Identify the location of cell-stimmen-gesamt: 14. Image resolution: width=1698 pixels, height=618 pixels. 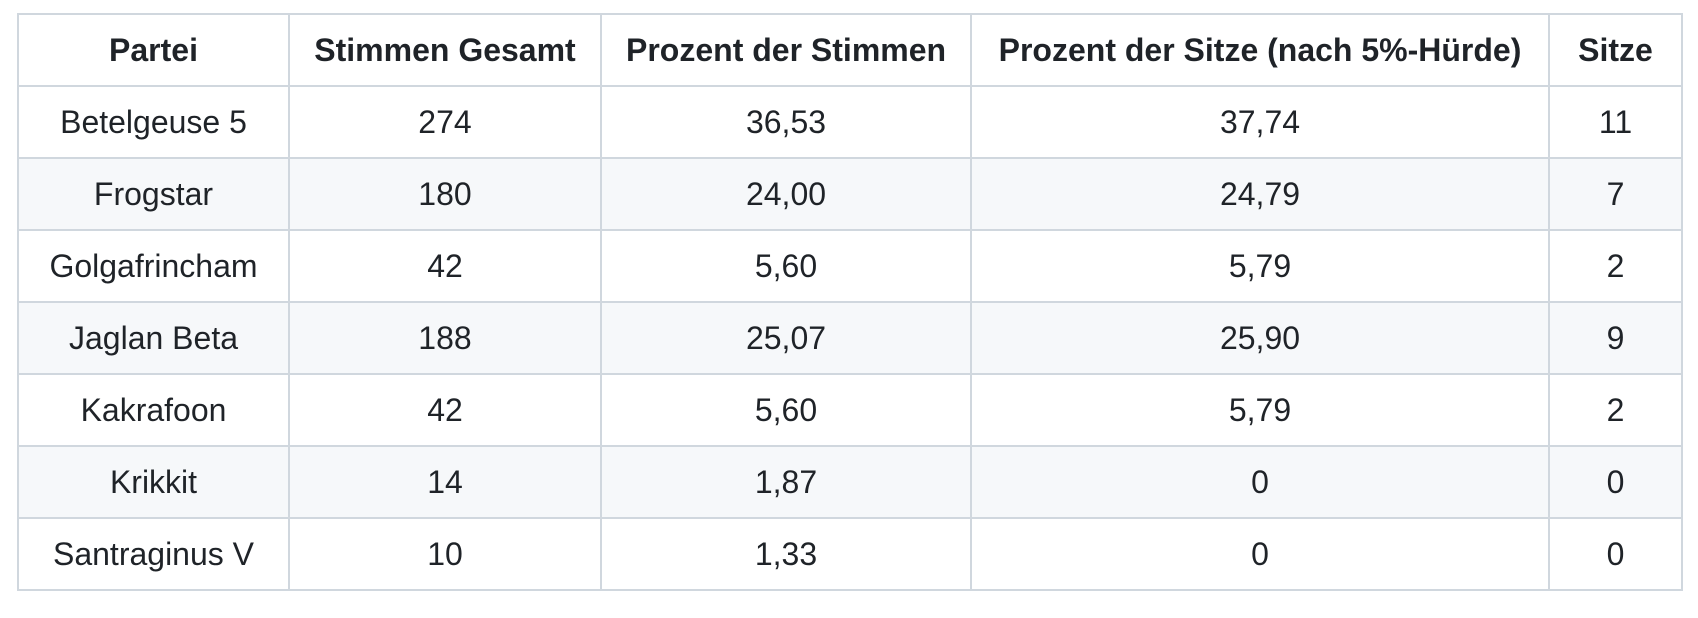
(445, 482).